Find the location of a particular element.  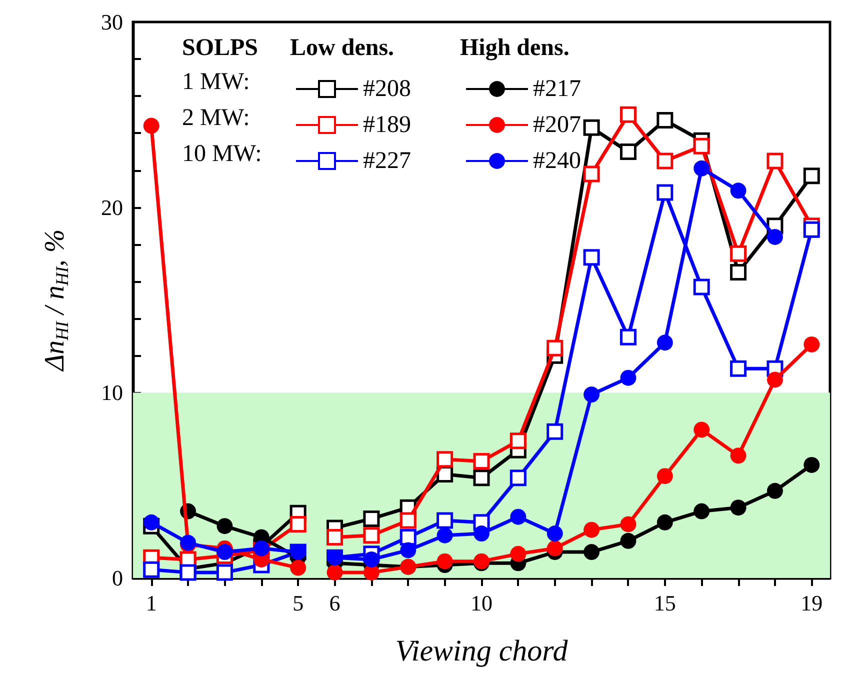

x-axis-title: Viewing chord is located at coordinates (482, 651).